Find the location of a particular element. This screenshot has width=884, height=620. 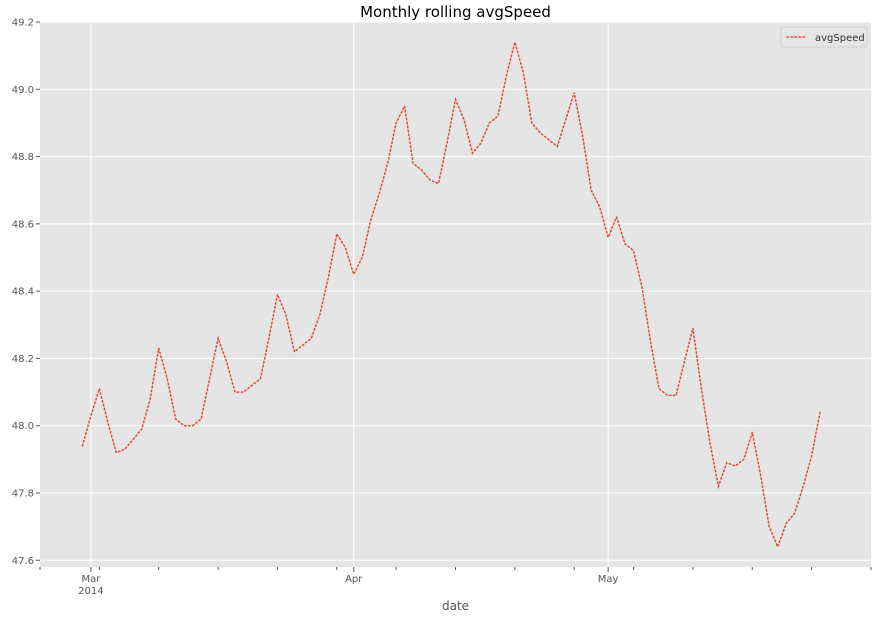

y-tick-label: 49.2 is located at coordinates (23, 23).